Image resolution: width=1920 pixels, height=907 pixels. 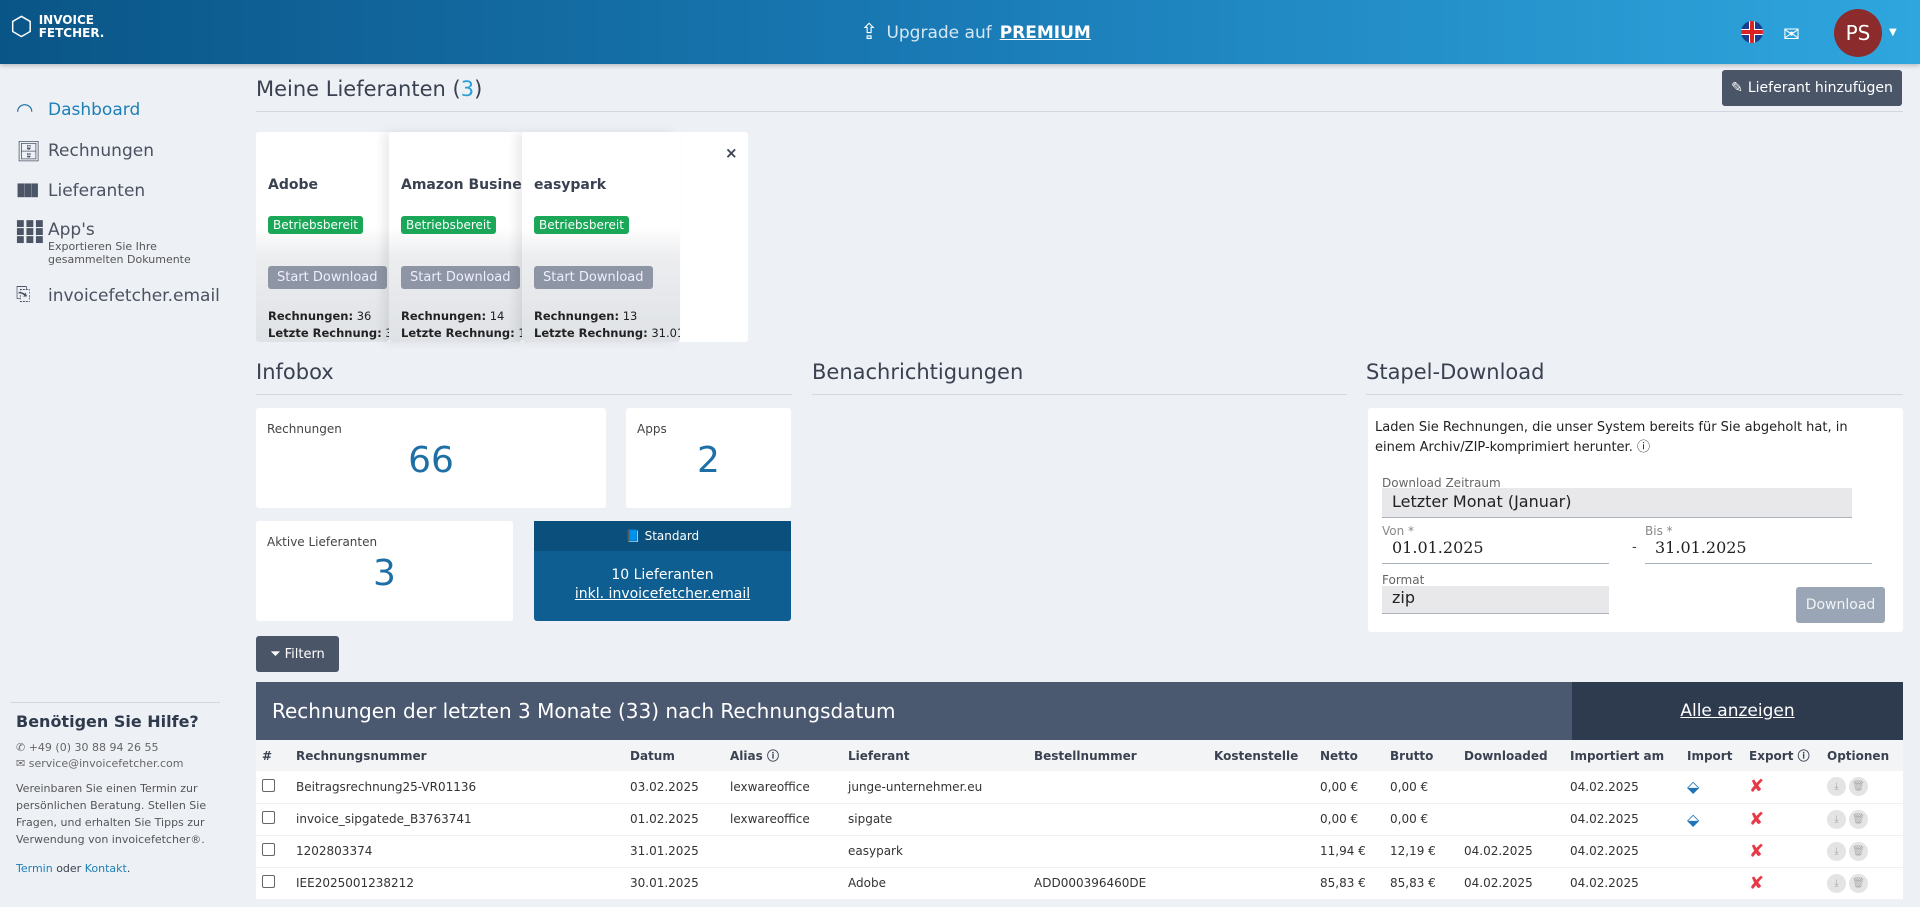 I want to click on download-button: Download, so click(x=1840, y=605).